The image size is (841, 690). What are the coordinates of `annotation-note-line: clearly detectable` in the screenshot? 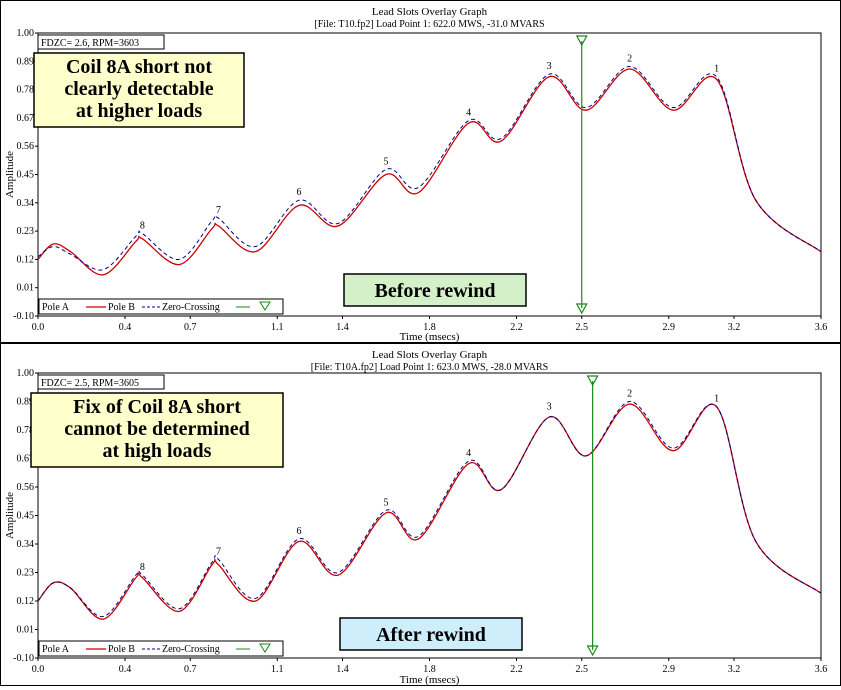 It's located at (138, 89).